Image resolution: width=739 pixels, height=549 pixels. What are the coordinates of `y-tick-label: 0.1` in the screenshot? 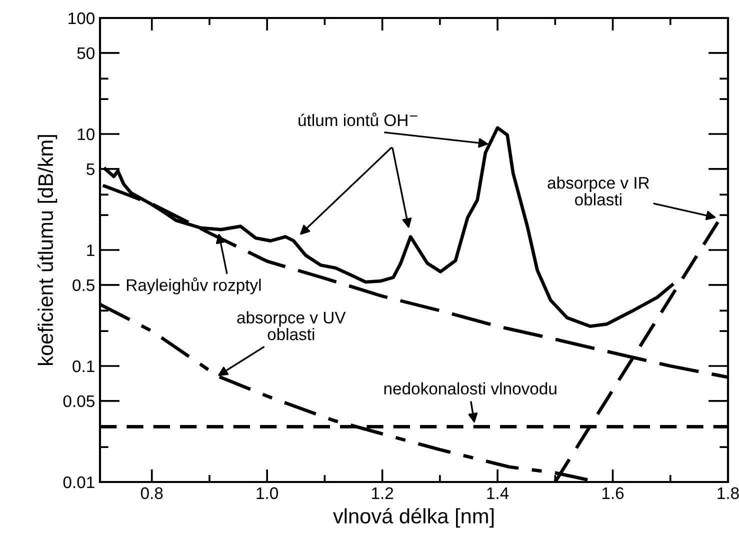 It's located at (83, 366).